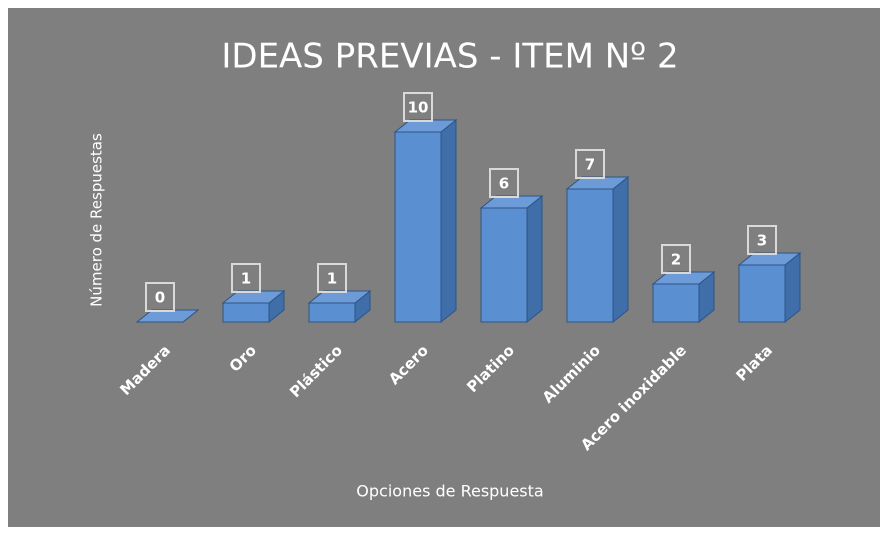 This screenshot has width=886, height=535. I want to click on value-label: 3, so click(762, 241).